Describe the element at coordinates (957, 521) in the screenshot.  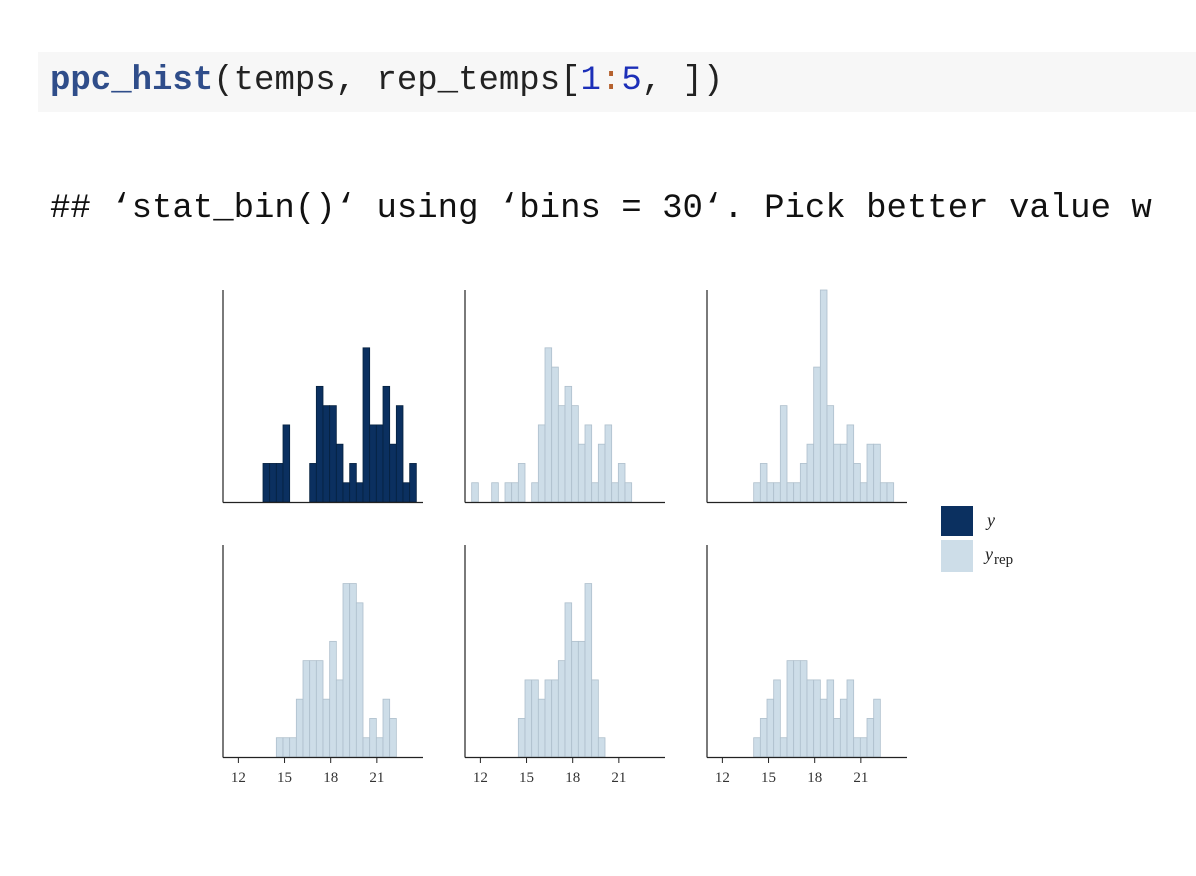
I see `legend-key-y` at that location.